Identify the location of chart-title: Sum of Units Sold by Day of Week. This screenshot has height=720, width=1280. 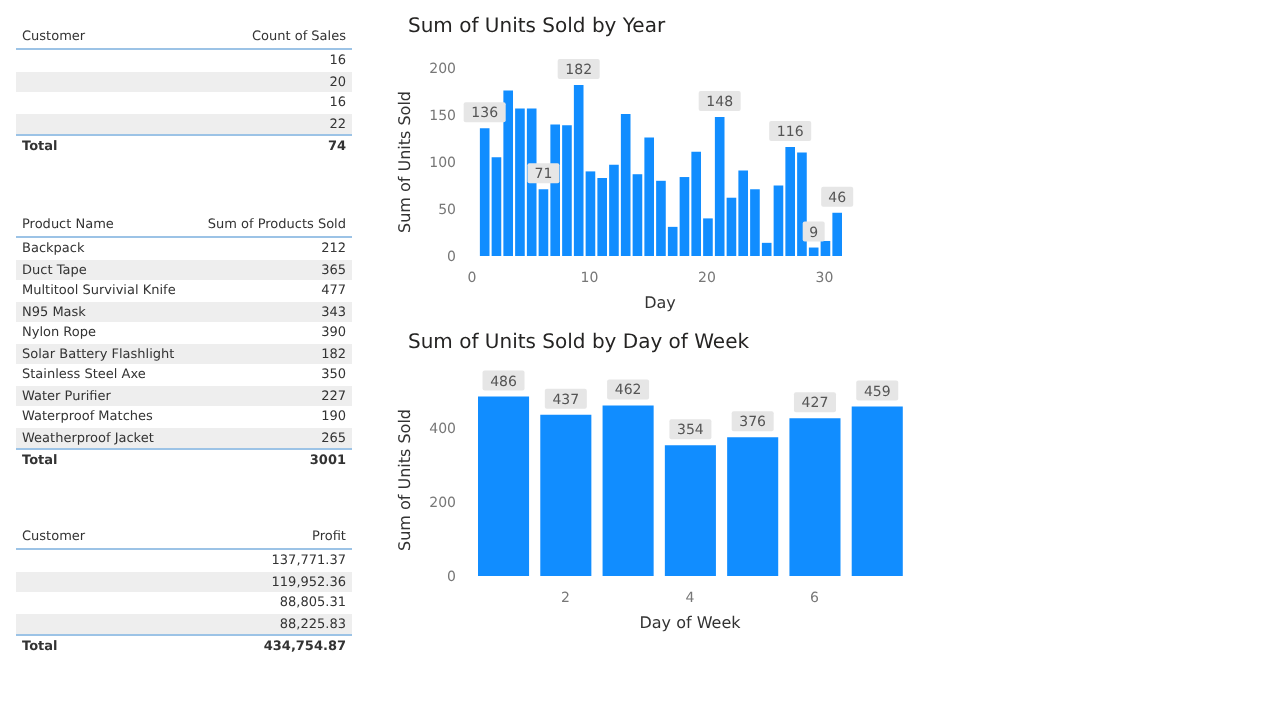
(579, 345).